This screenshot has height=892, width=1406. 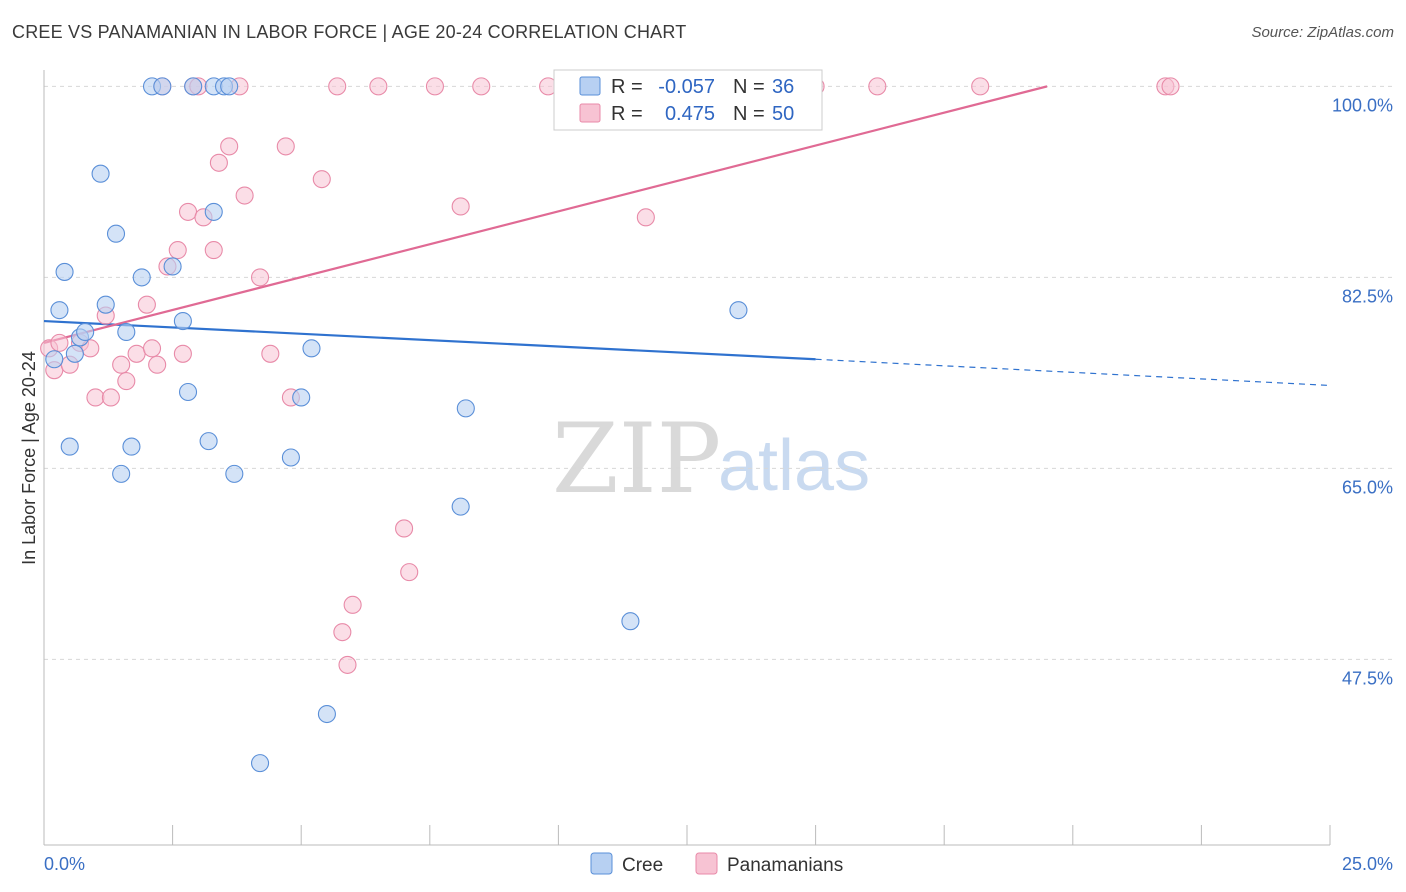 I want to click on legend-pan-r-label: R =, so click(x=627, y=114).